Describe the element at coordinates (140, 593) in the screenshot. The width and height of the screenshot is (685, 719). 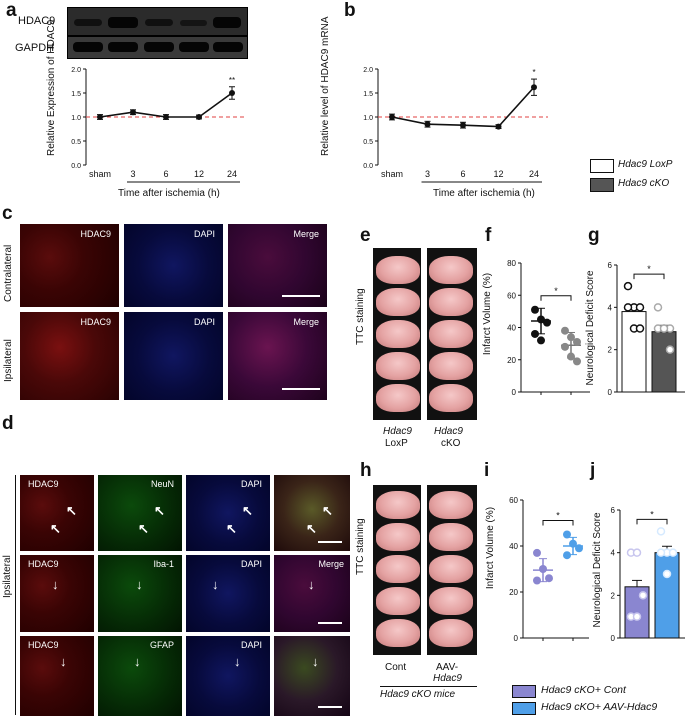
I see `micro-d-r2-iba1: Iba-1 ↓` at that location.